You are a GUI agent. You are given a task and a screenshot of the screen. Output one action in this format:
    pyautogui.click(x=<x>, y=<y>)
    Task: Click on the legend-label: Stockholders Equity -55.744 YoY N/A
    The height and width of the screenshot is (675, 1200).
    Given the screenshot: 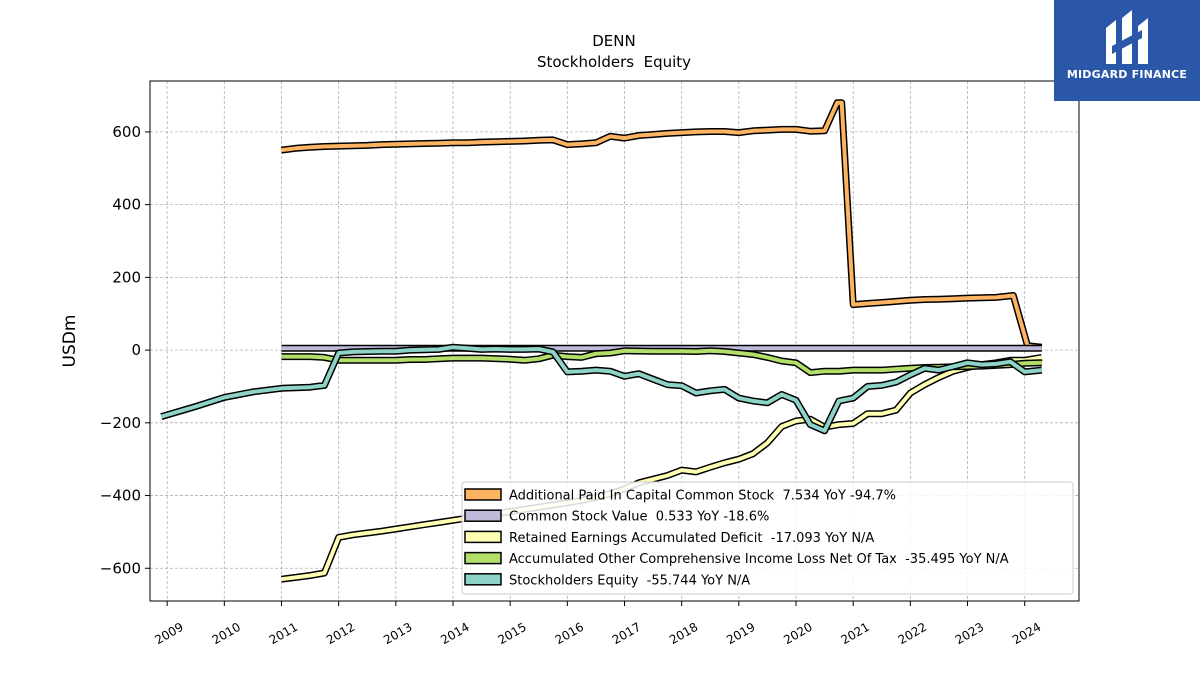 What is the action you would take?
    pyautogui.click(x=629, y=580)
    